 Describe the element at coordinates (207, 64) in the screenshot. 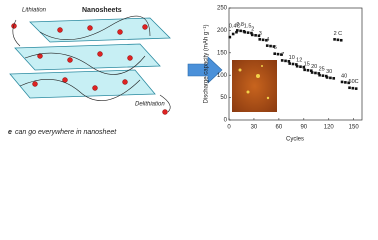

I see `y-axis-label: Discharge capacity (mAh g⁻¹)` at that location.